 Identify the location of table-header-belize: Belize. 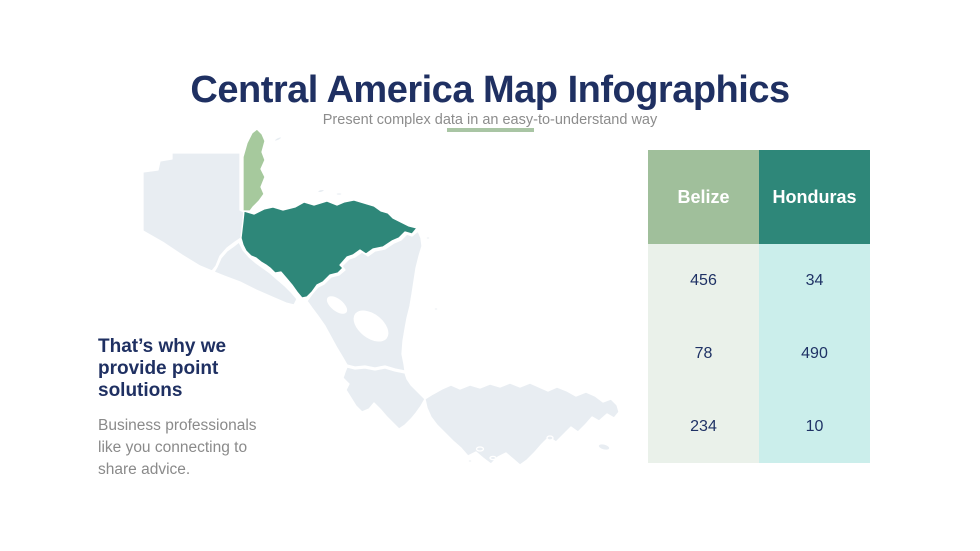
(703, 197).